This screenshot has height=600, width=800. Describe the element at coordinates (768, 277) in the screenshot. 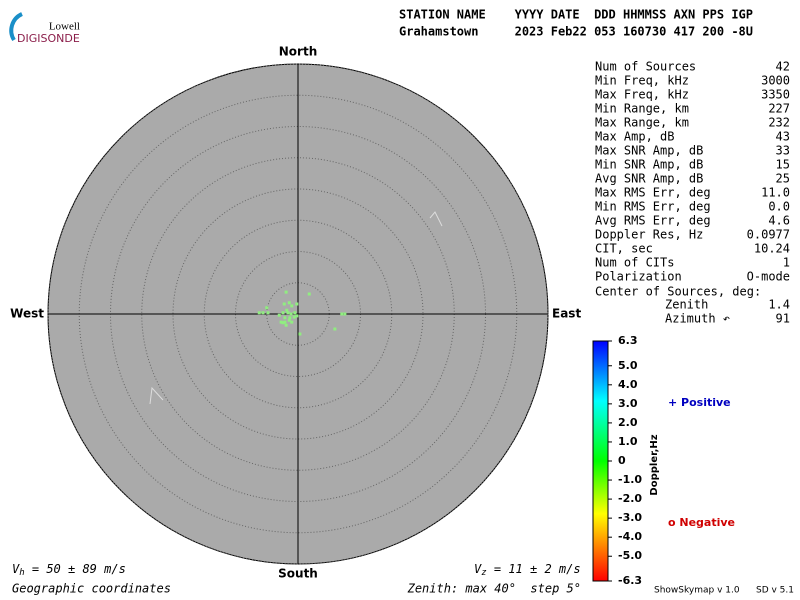

I see `stat-value: O-mode` at that location.